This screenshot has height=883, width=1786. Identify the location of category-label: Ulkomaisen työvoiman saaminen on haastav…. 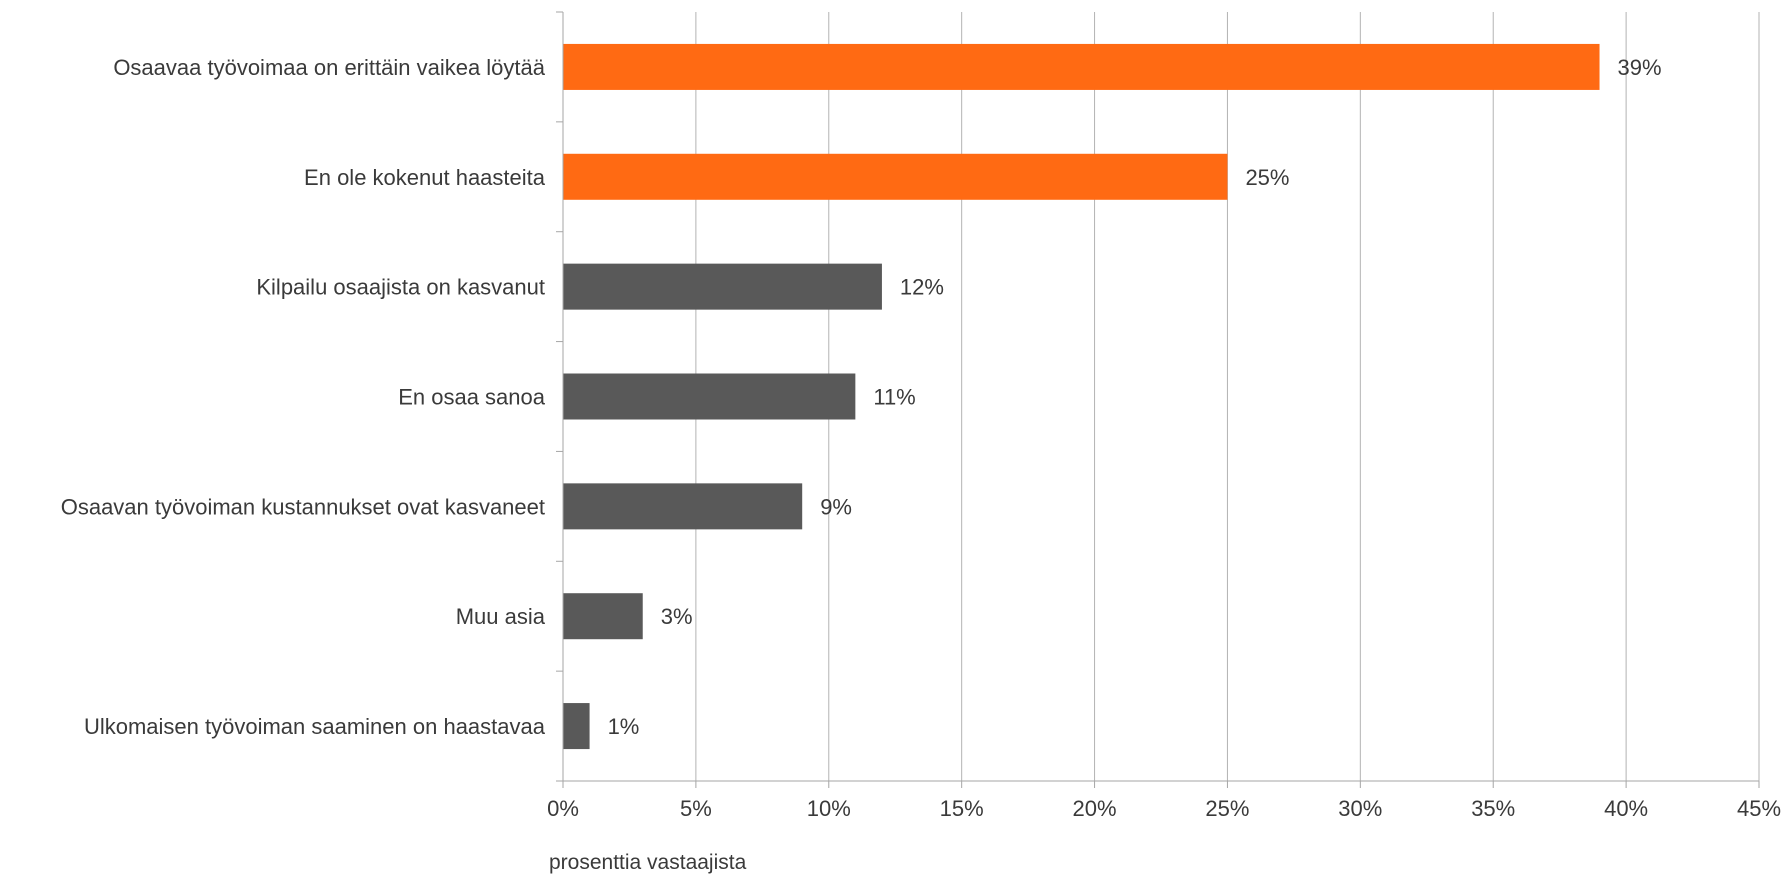
(315, 726).